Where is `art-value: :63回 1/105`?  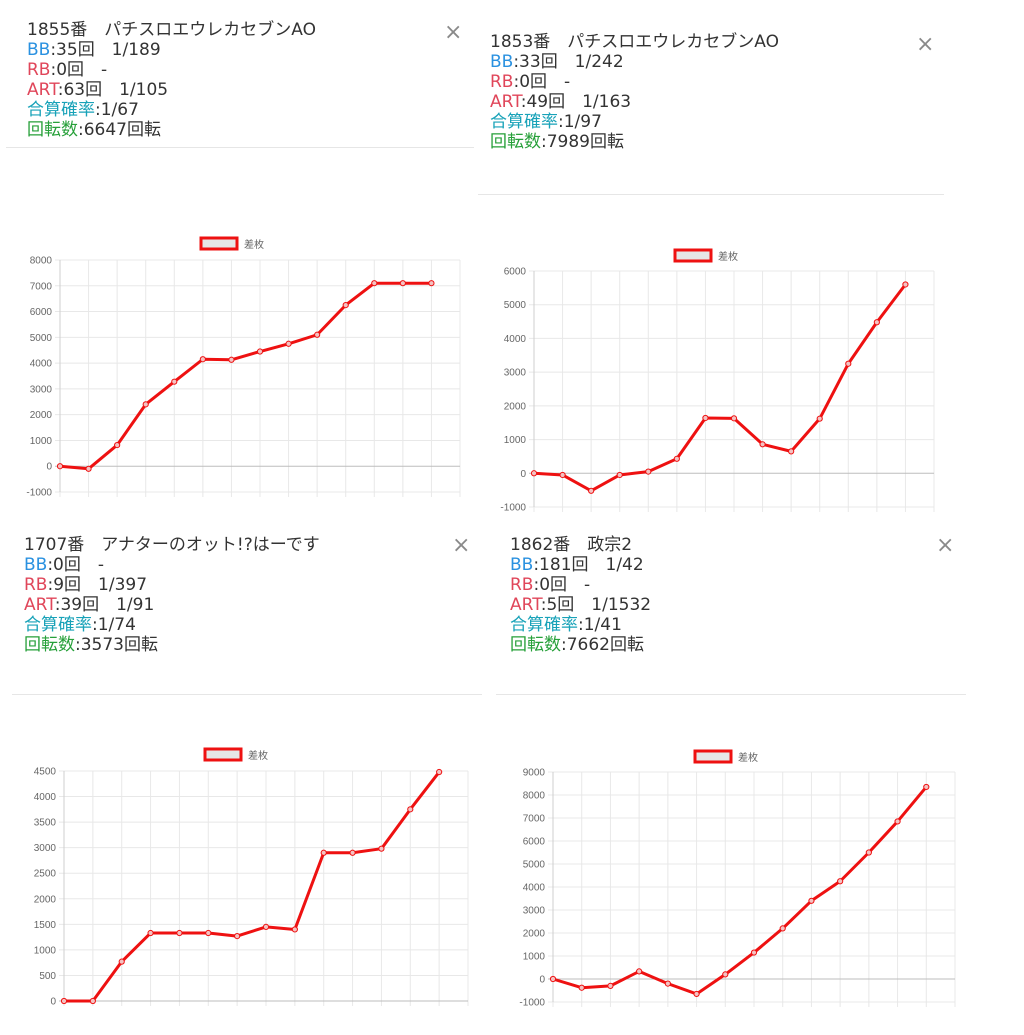
art-value: :63回 1/105 is located at coordinates (113, 90).